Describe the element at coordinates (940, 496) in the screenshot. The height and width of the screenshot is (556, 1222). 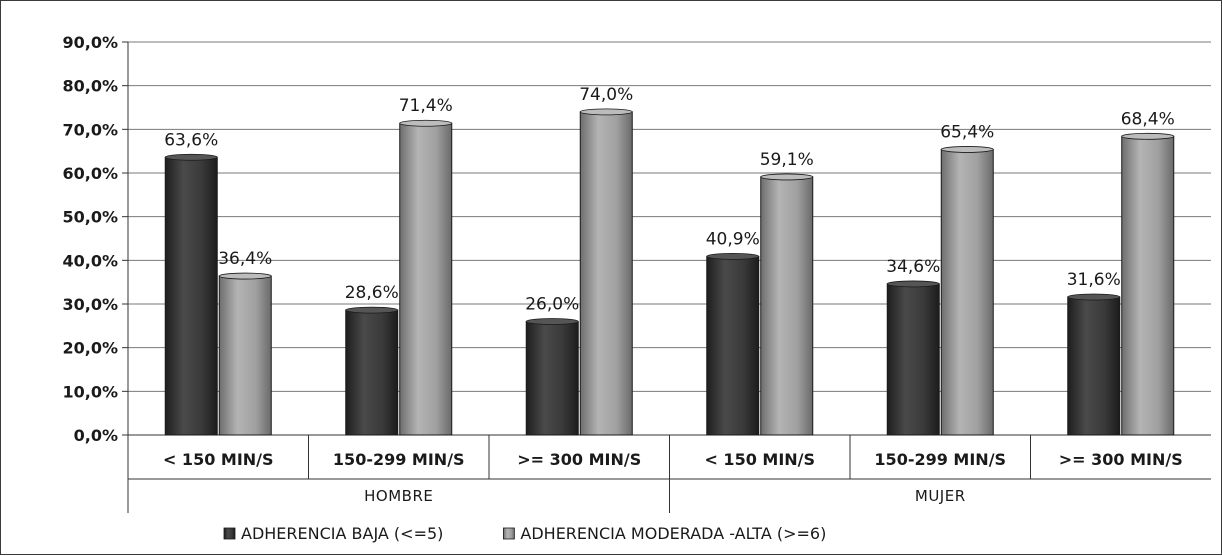
I see `x-group-label: MUJER` at that location.